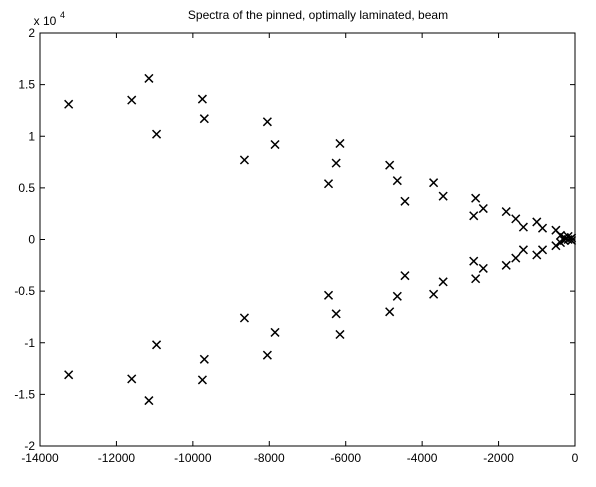  What do you see at coordinates (24, 291) in the screenshot?
I see `y-tick-label: -0.5` at bounding box center [24, 291].